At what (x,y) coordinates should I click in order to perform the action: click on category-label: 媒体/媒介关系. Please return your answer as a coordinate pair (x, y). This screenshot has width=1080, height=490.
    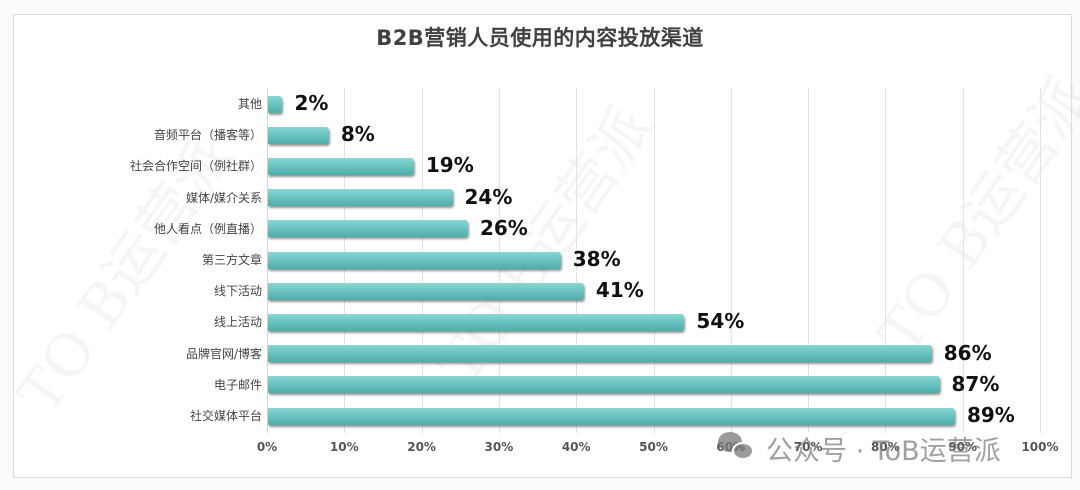
    Looking at the image, I should click on (223, 197).